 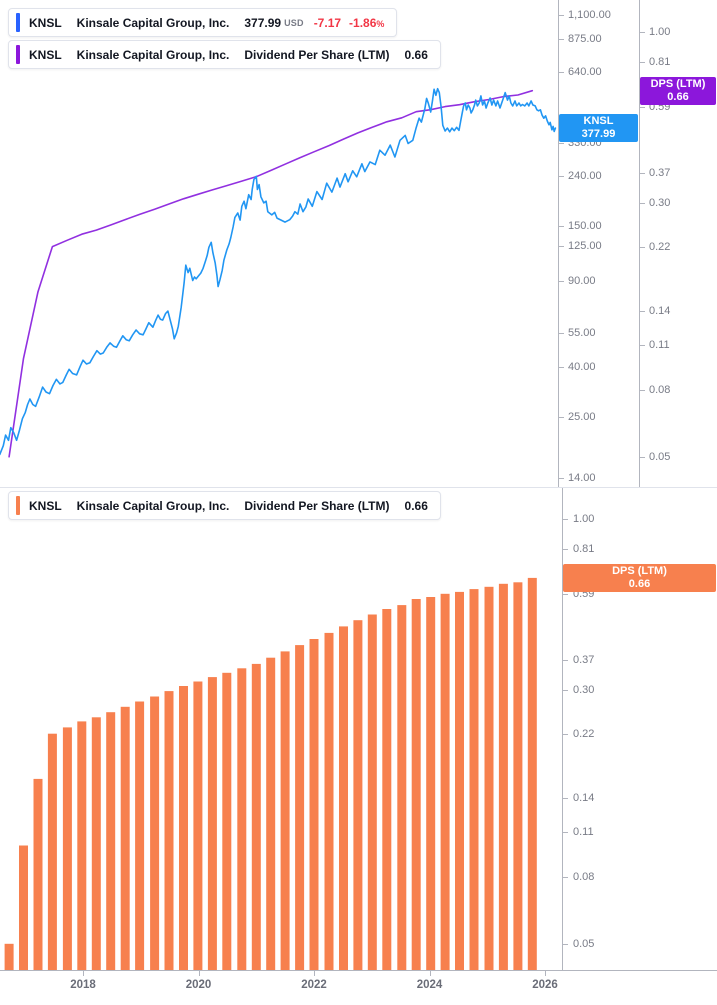 I want to click on dps-tick: 1.00, so click(x=660, y=31).